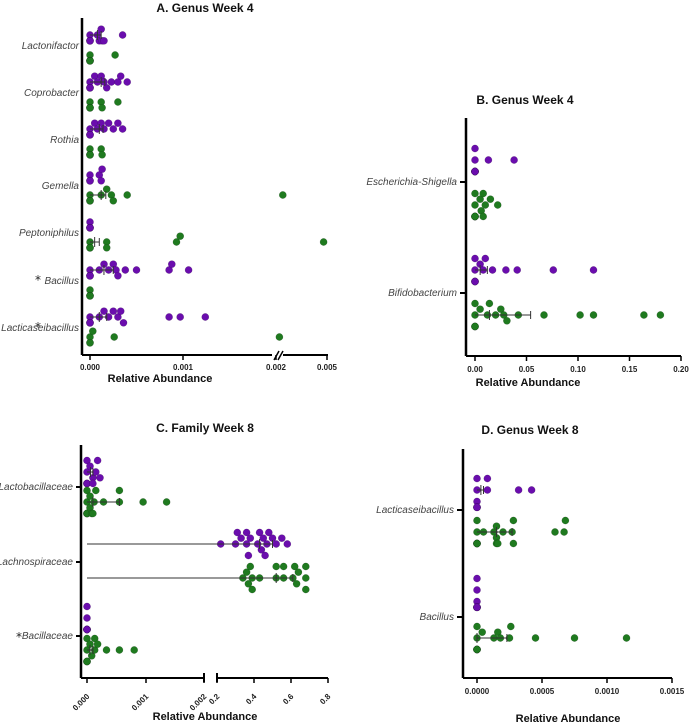 The height and width of the screenshot is (723, 691). Describe the element at coordinates (568, 718) in the screenshot. I see `panel-d-xlabel: Relative Abundance` at that location.